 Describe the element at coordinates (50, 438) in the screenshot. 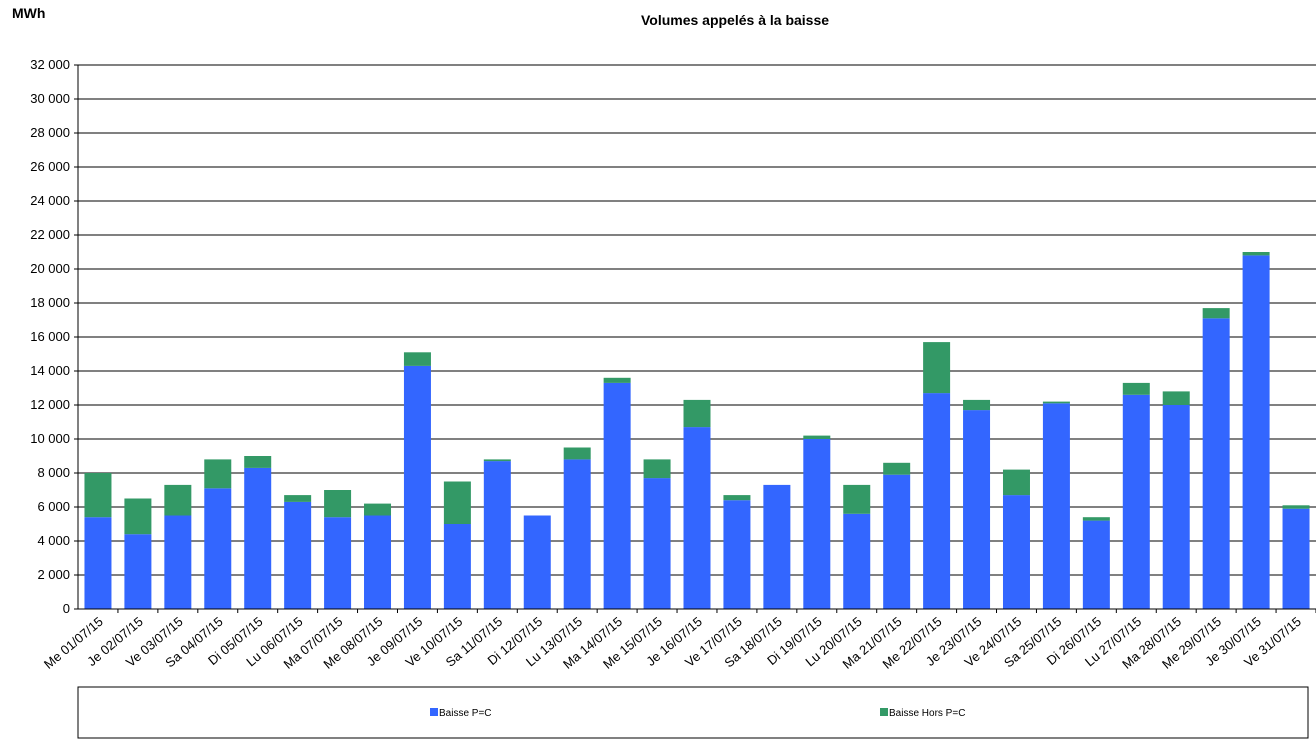

I see `y-tick-label: 10 000` at that location.